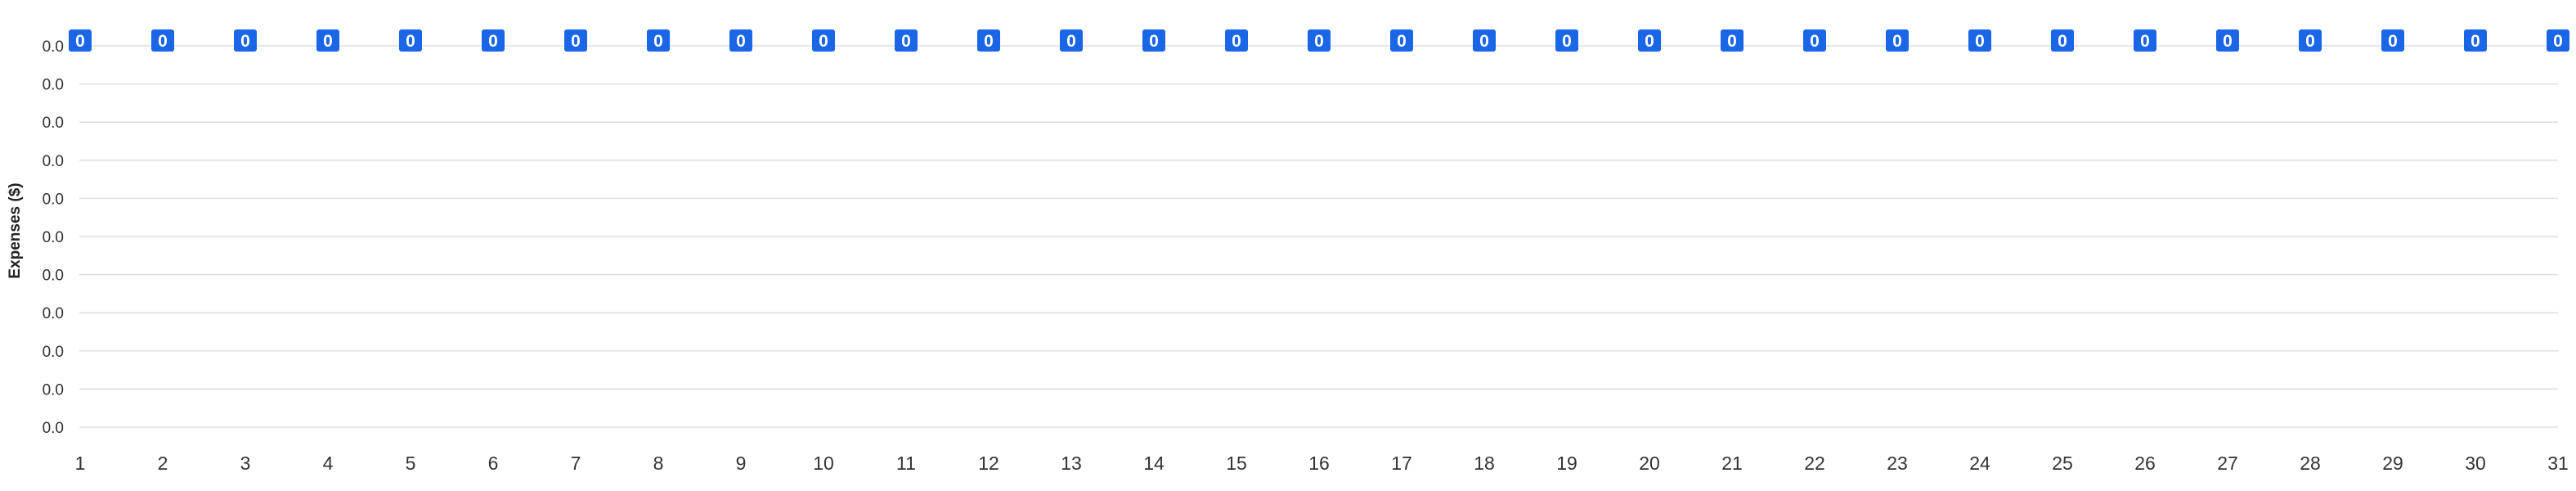 The width and height of the screenshot is (2576, 491). Describe the element at coordinates (163, 463) in the screenshot. I see `x-tick-label: 2` at that location.